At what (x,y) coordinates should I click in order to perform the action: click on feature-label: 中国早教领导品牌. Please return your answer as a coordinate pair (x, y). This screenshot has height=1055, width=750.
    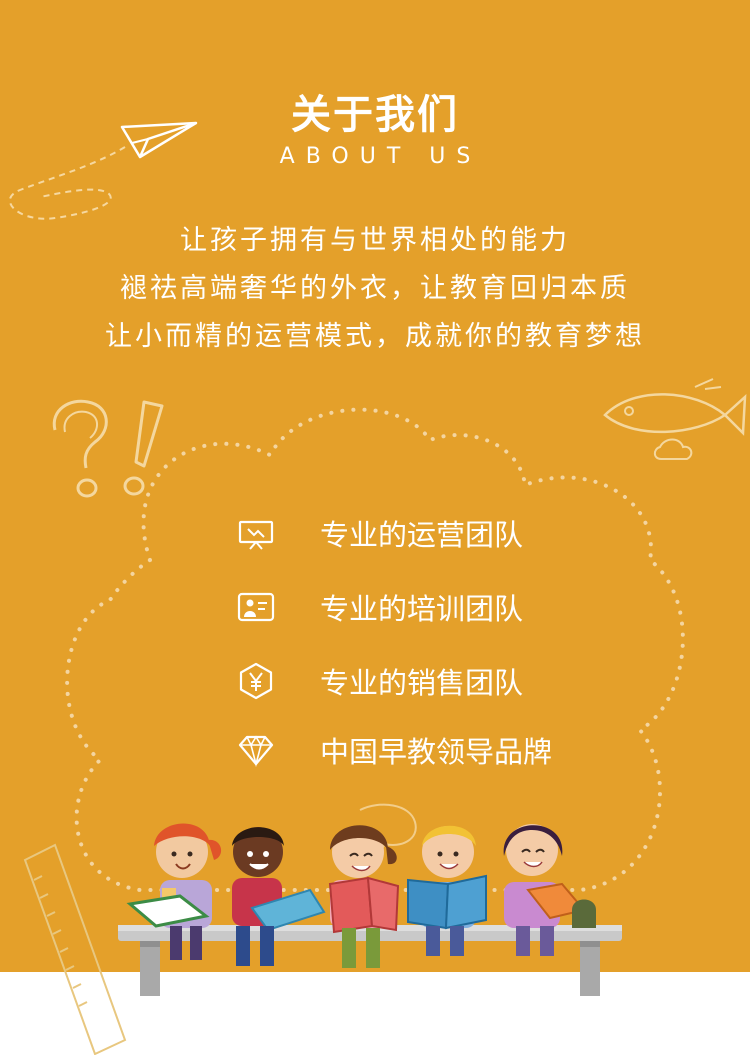
    Looking at the image, I should click on (436, 752).